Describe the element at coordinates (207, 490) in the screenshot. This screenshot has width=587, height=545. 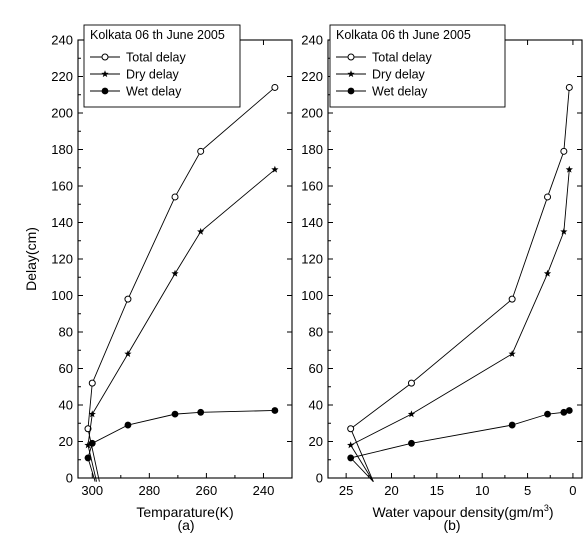
I see `panel-a-x-tick-label: 260` at that location.